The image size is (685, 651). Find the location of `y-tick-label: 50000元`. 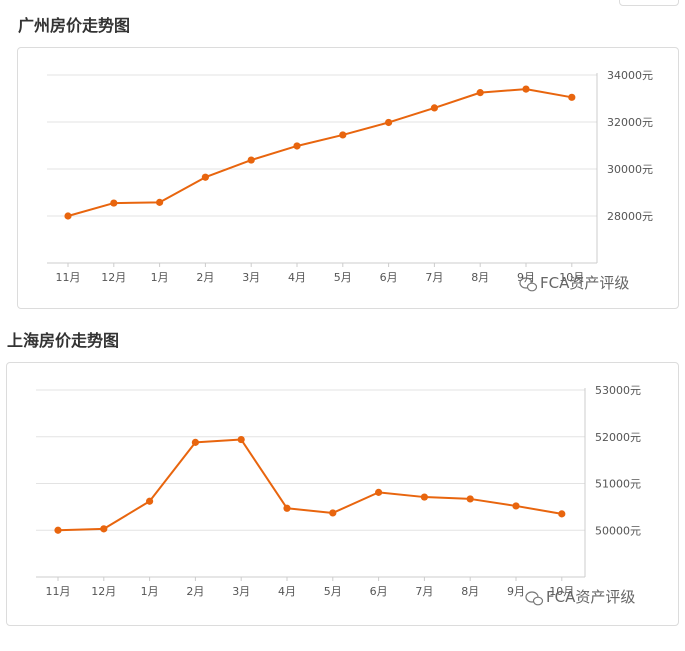

y-tick-label: 50000元 is located at coordinates (618, 530).